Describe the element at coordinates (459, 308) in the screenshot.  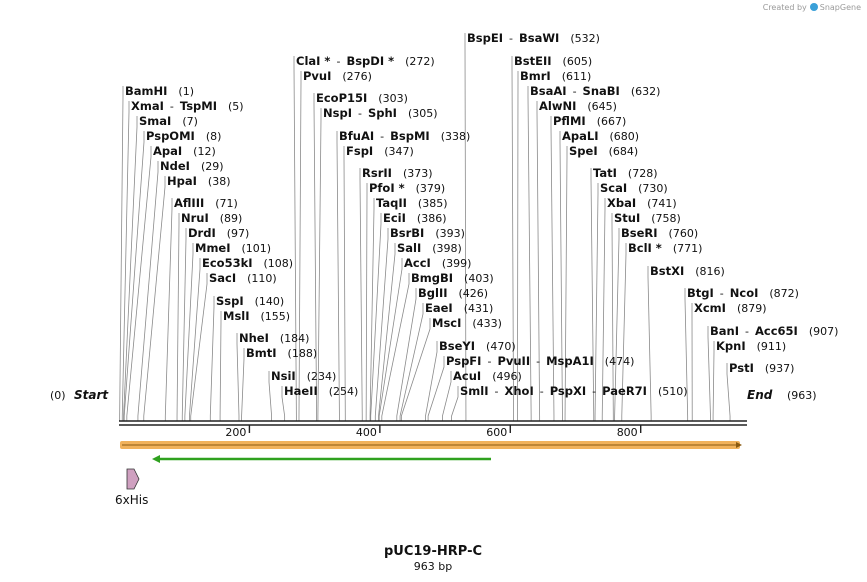
I see `restriction-site: EaeI (431)` at that location.